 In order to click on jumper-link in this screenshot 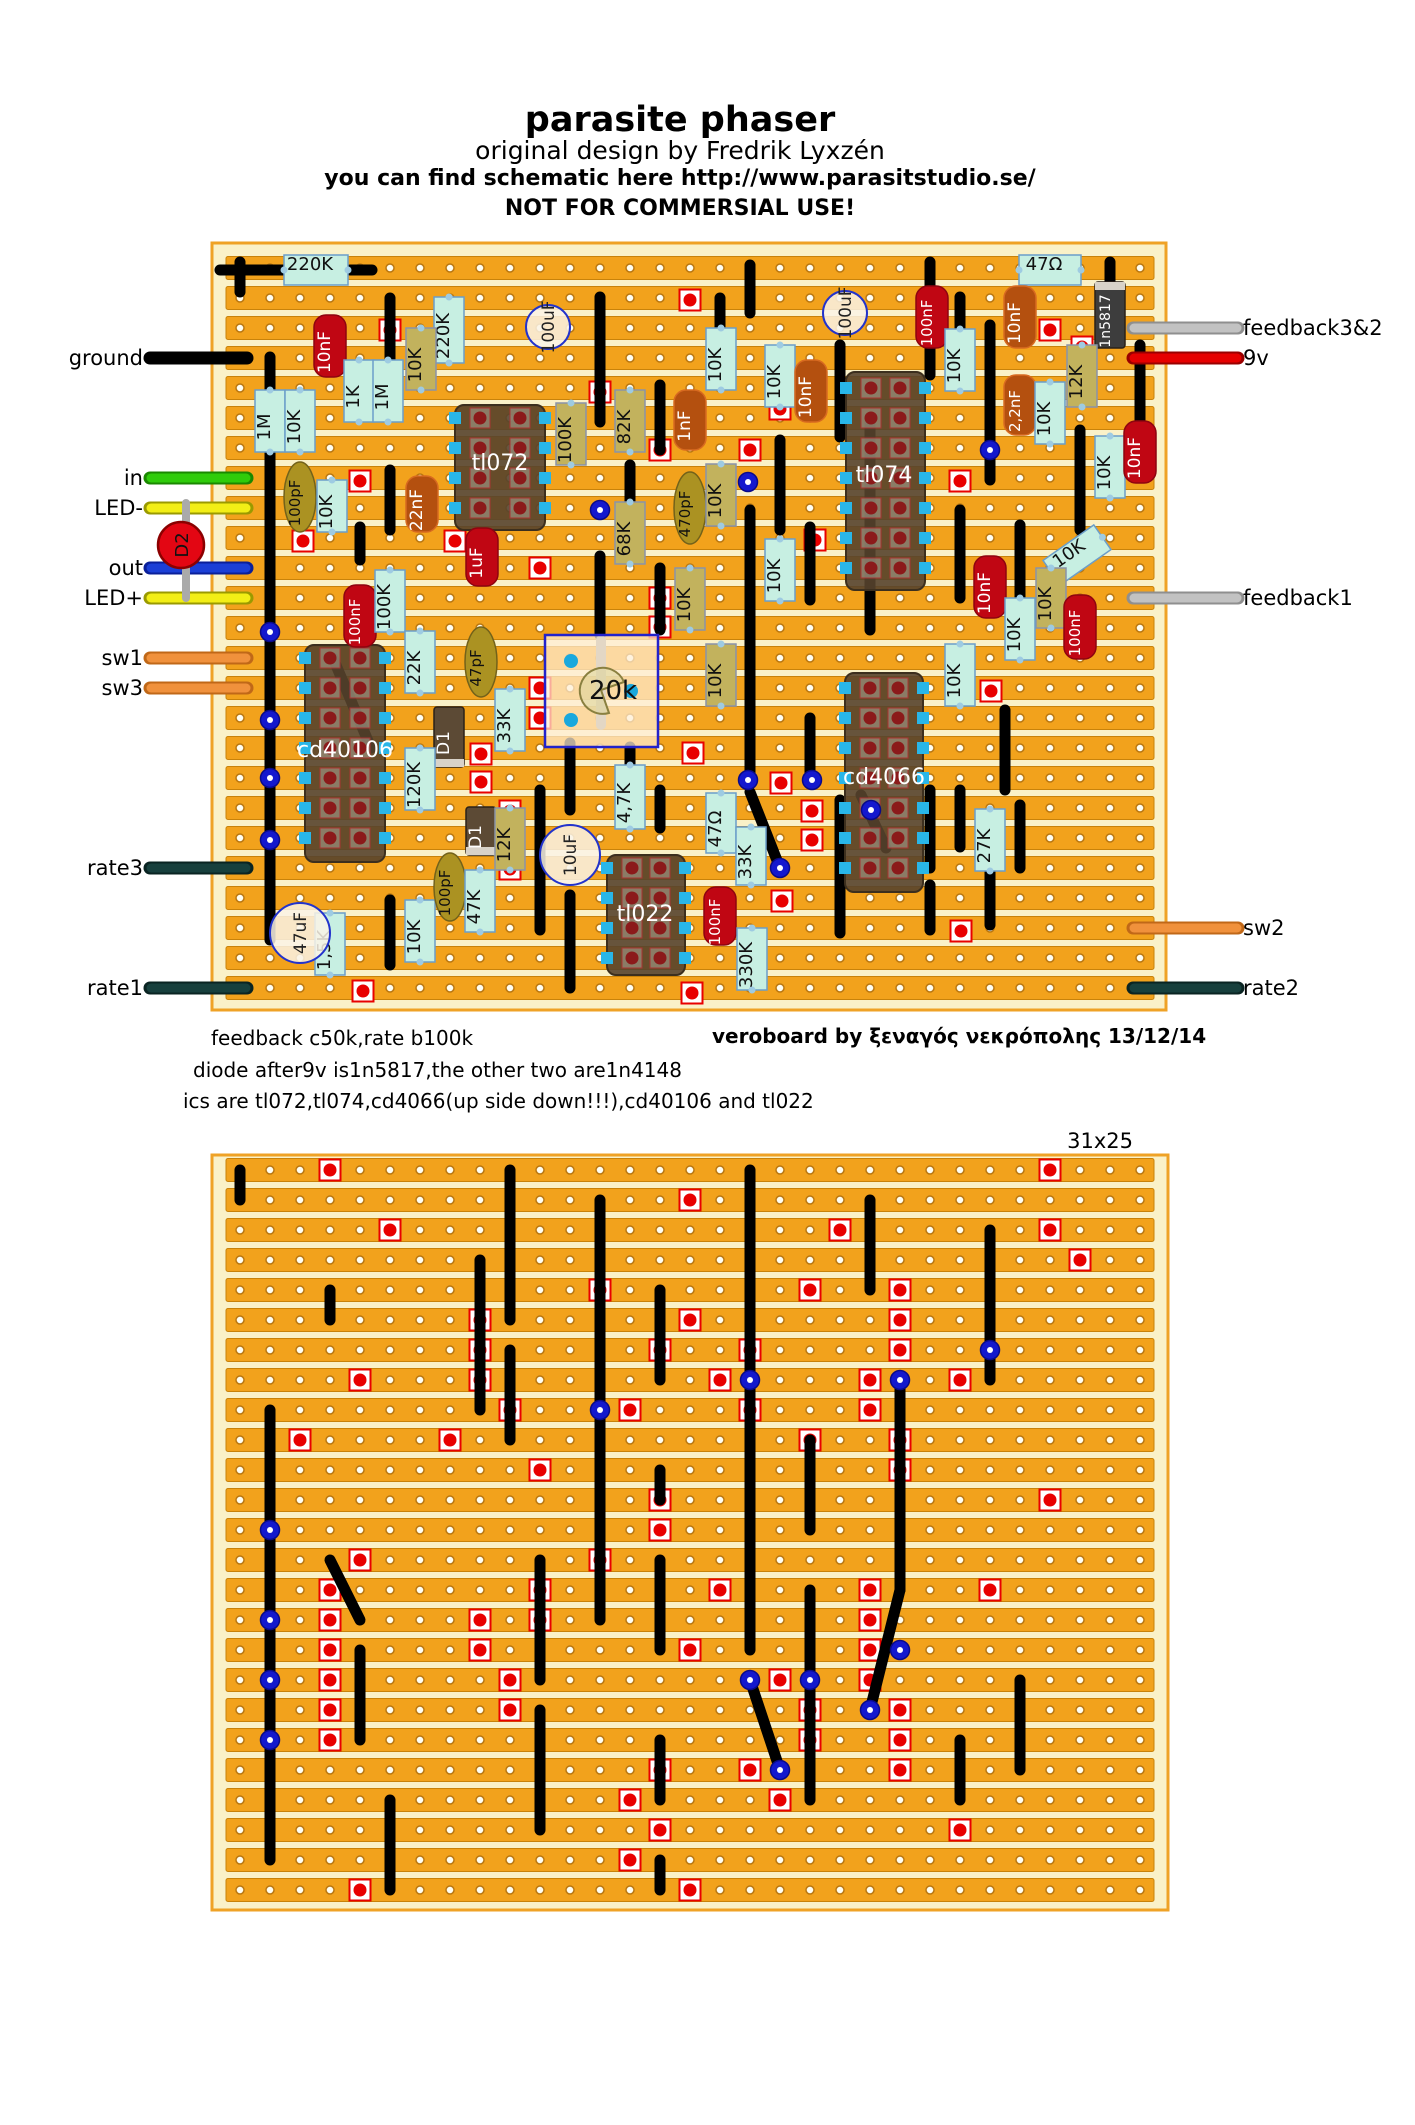, I will do `click(345, 1590)`.